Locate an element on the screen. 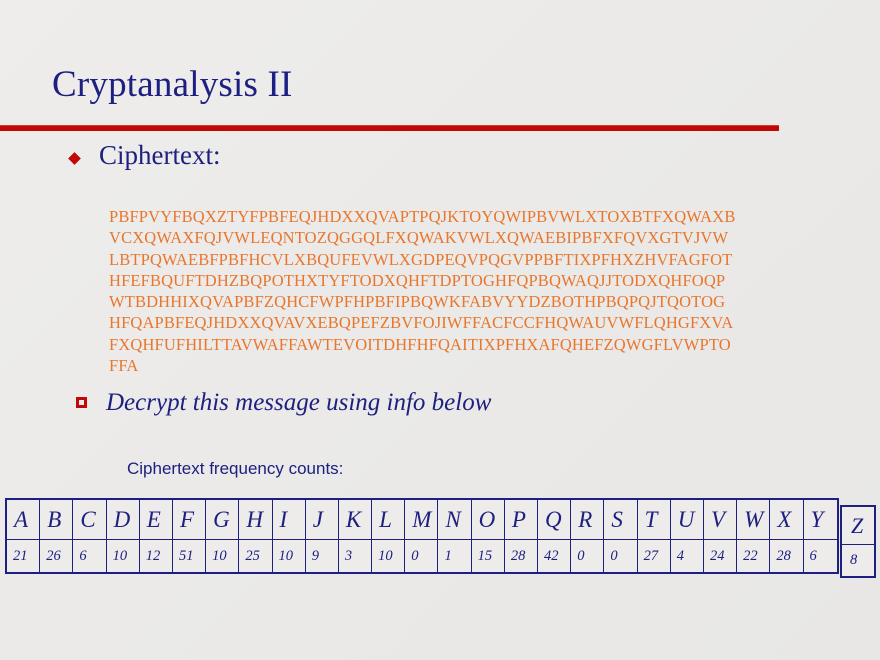  bullet-item-ciphertext: Ciphertext: is located at coordinates (144, 155).